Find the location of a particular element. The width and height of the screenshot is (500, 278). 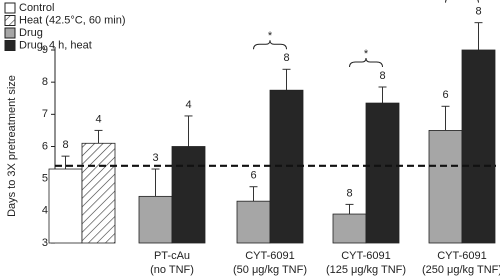

x-tick-label: (50 μg/kg TNF) is located at coordinates (270, 270).